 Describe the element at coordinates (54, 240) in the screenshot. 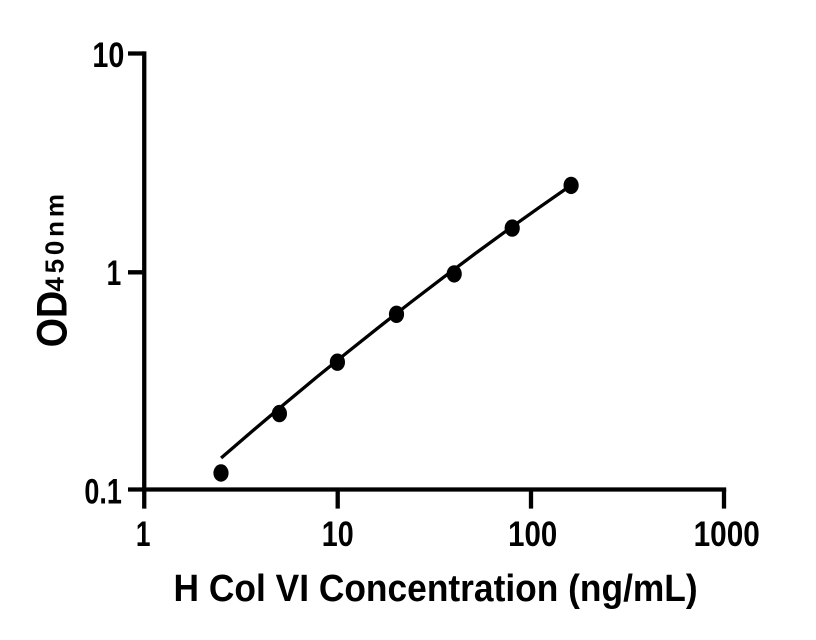

I see `svg-text: 450nm` at that location.